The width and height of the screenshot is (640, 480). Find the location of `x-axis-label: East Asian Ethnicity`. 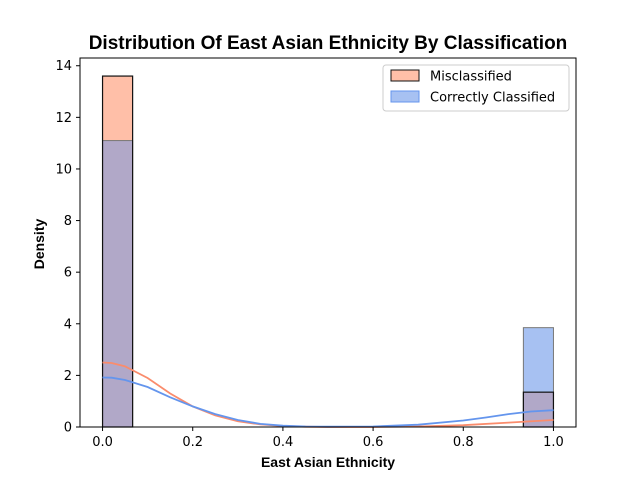

x-axis-label: East Asian Ethnicity is located at coordinates (328, 462).